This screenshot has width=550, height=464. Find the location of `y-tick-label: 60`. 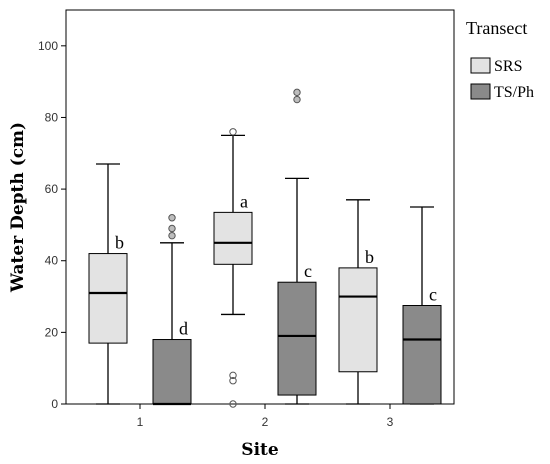

y-tick-label: 60 is located at coordinates (52, 189).